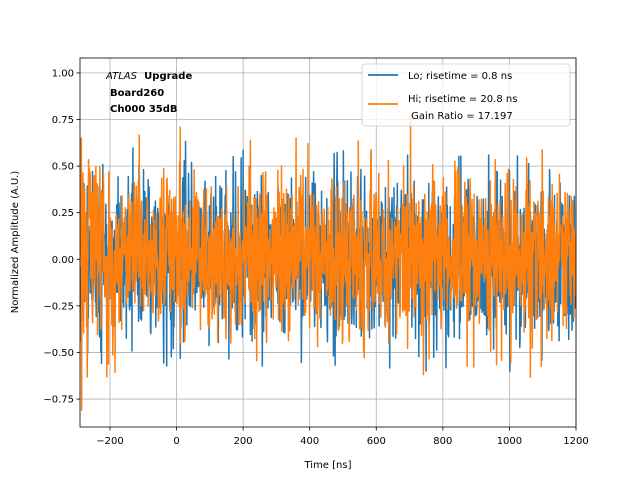 Image resolution: width=640 pixels, height=480 pixels. I want to click on legend-label-hi-line1: Hi; risetime = 20.8 ns, so click(462, 99).